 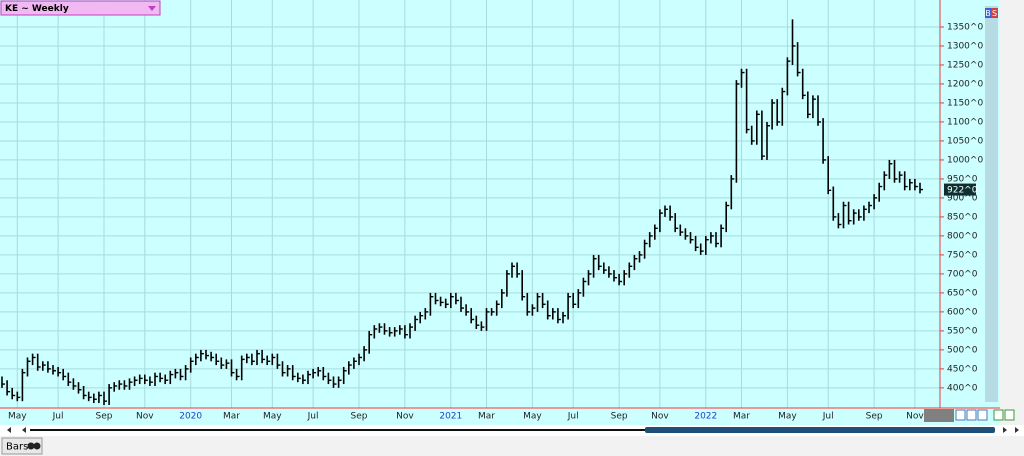 I want to click on y-tick-label: 800^0, so click(x=962, y=236).